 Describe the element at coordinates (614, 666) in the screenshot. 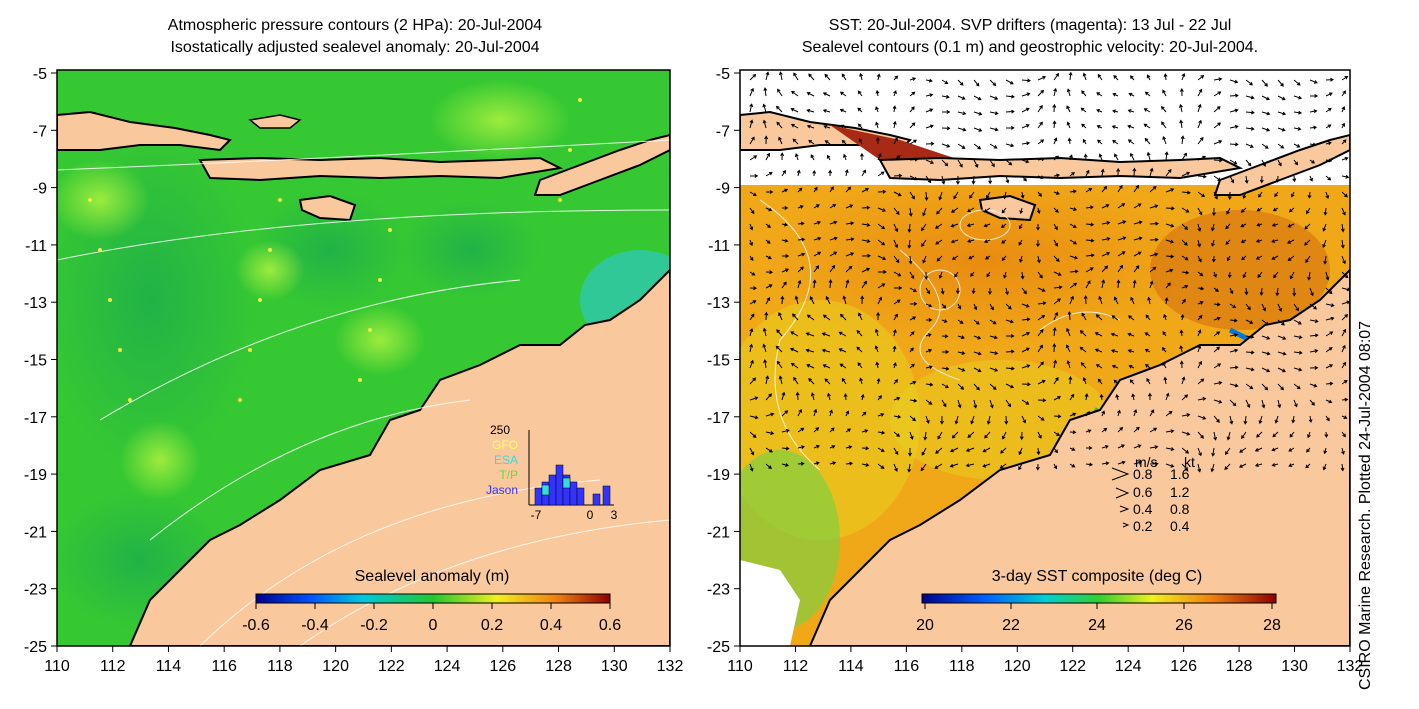

I see `x-tick-label: 130` at that location.